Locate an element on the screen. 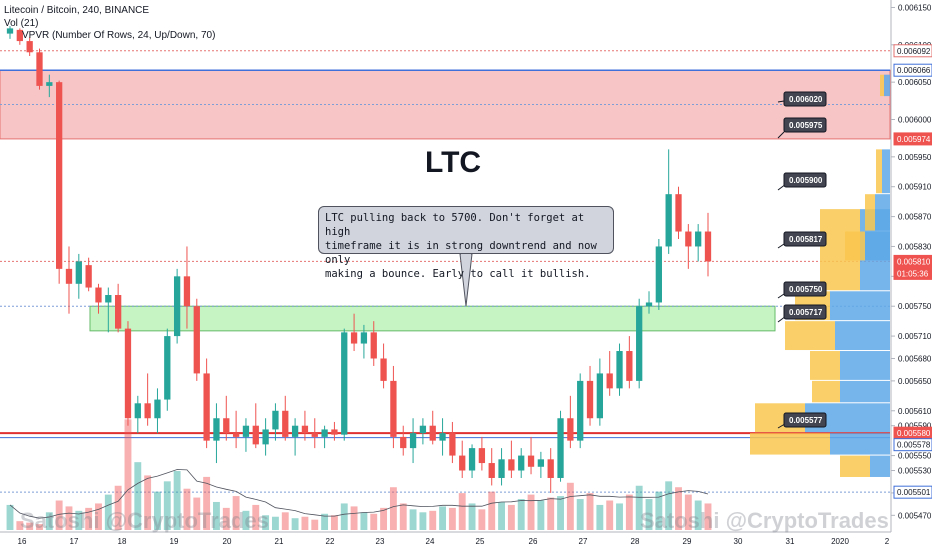 This screenshot has height=550, width=932. indicator-vol-label: Vol (21) is located at coordinates (21, 23).